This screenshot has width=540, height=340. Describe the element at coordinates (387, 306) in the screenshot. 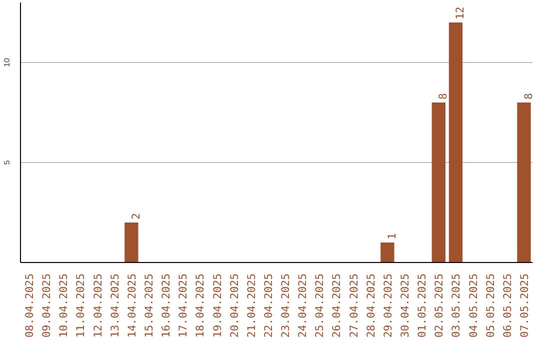

I see `x-tick-label: 29.04.2025` at that location.